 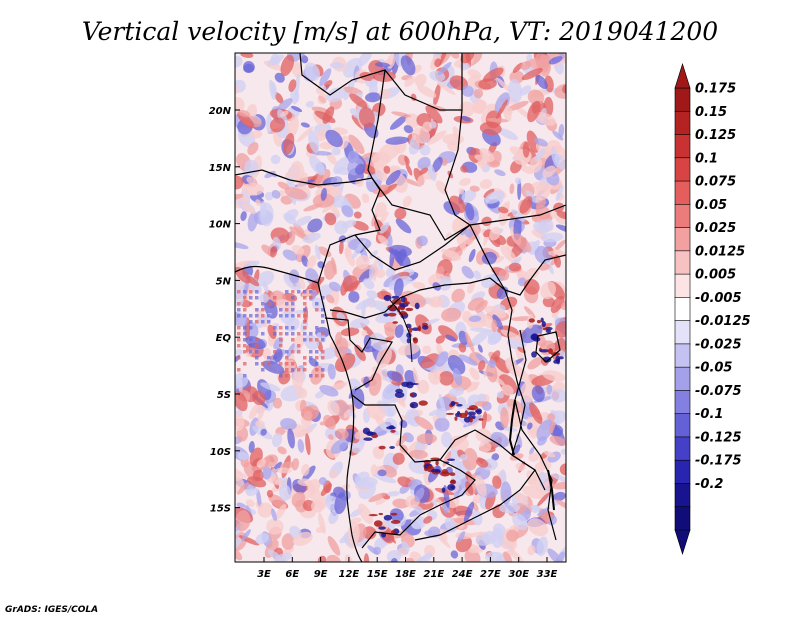 What do you see at coordinates (466, 155) in the screenshot?
I see `border-chad` at bounding box center [466, 155].